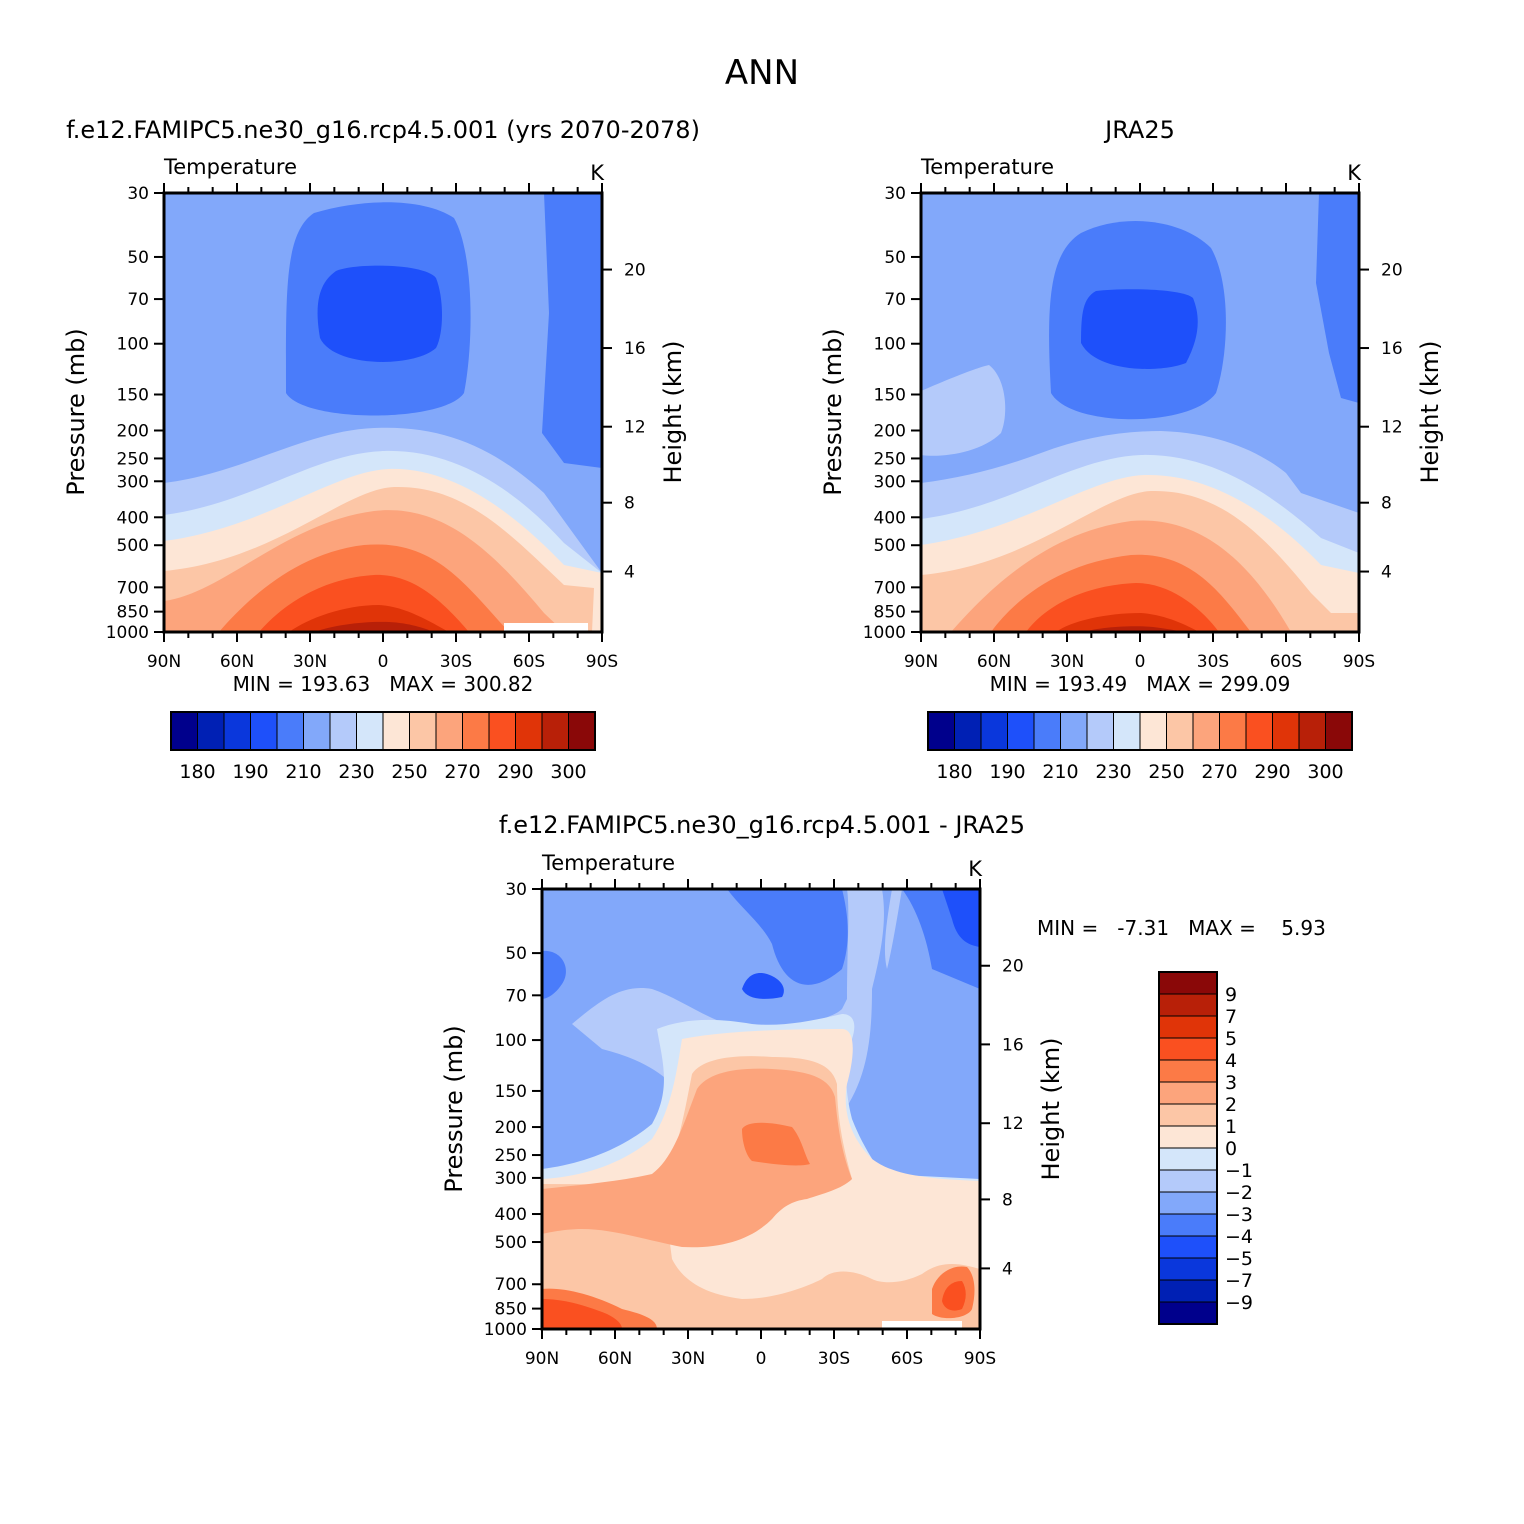 The height and width of the screenshot is (1524, 1524). What do you see at coordinates (608, 863) in the screenshot?
I see `panel-difference-variable: Temperature` at bounding box center [608, 863].